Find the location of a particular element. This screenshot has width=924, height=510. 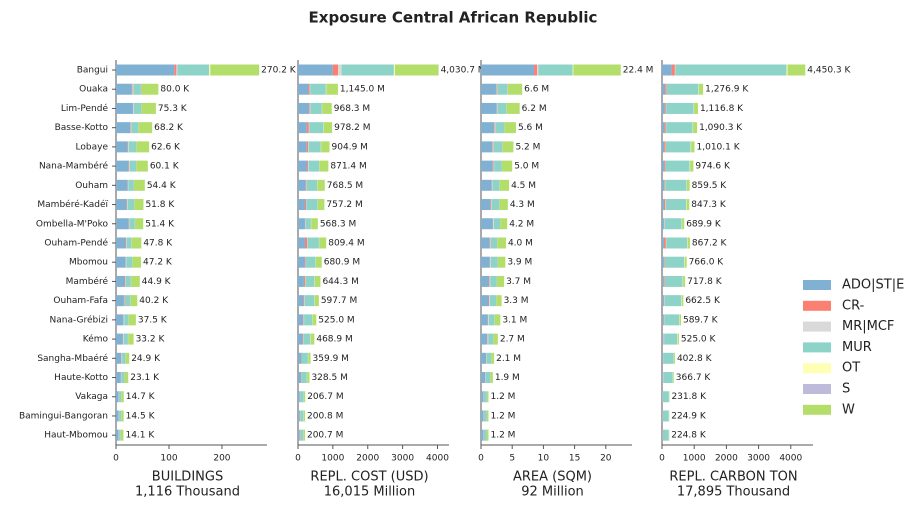

value-label: 22.4 M is located at coordinates (638, 71).